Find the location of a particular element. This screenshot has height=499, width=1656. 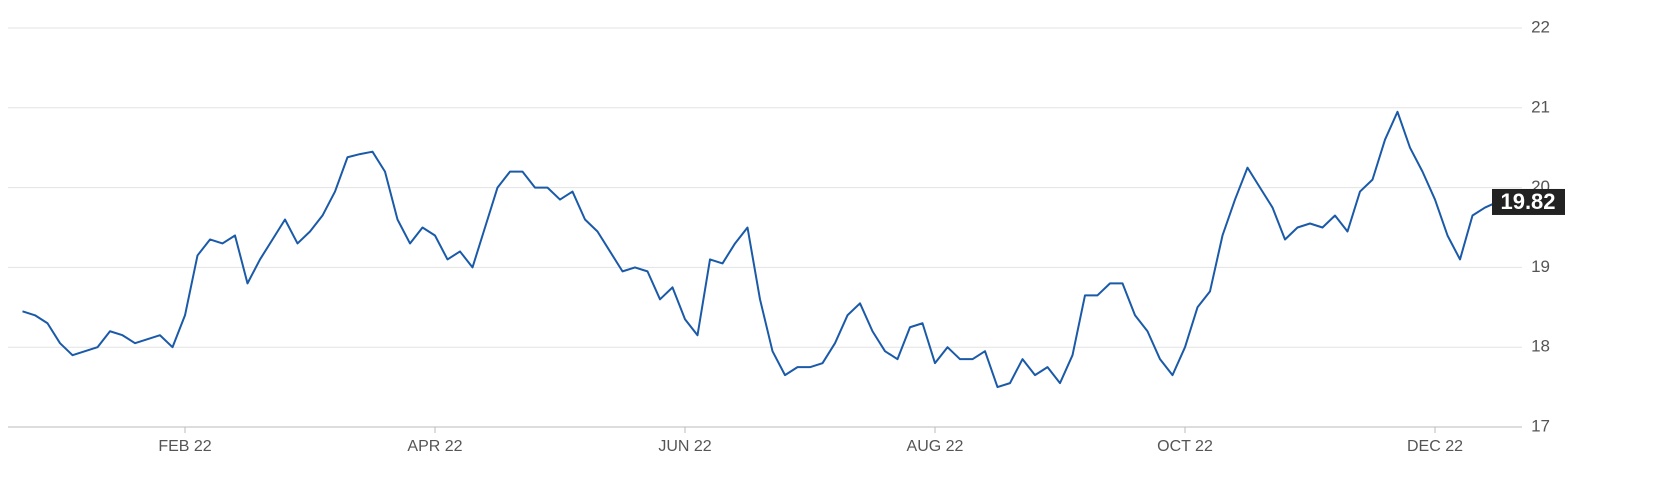

y-tick-label: 21 is located at coordinates (1540, 106).